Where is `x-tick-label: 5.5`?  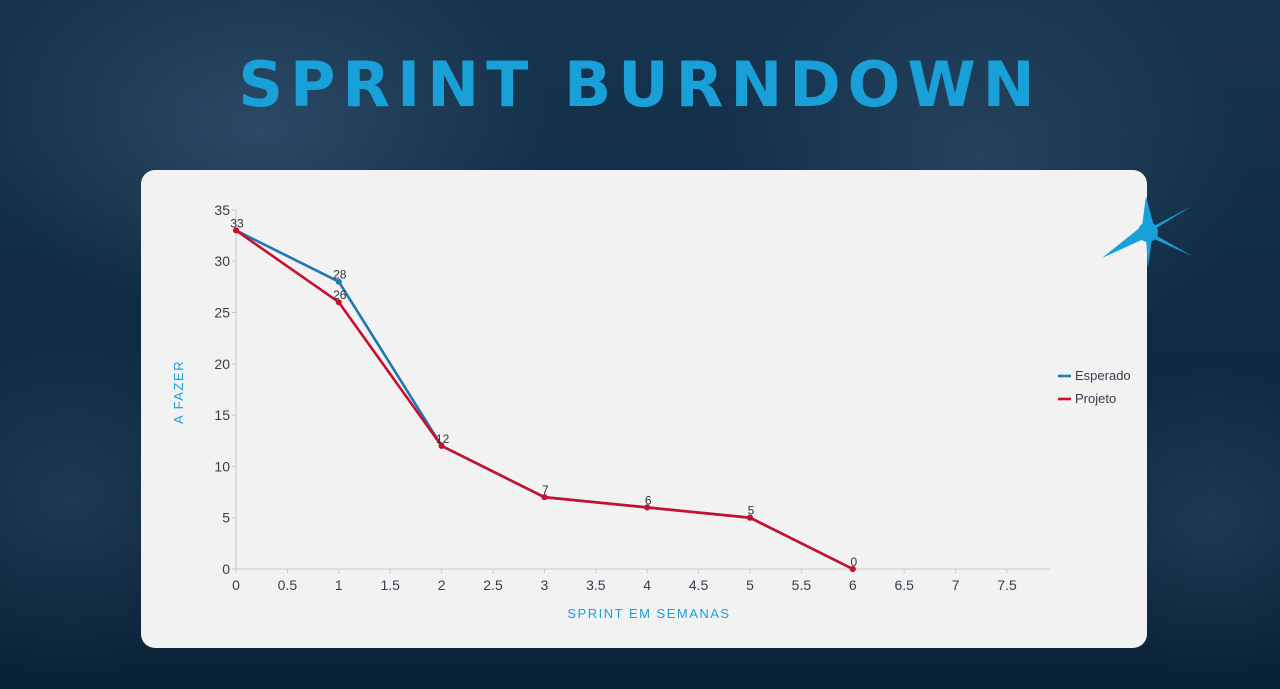
x-tick-label: 5.5 is located at coordinates (802, 585).